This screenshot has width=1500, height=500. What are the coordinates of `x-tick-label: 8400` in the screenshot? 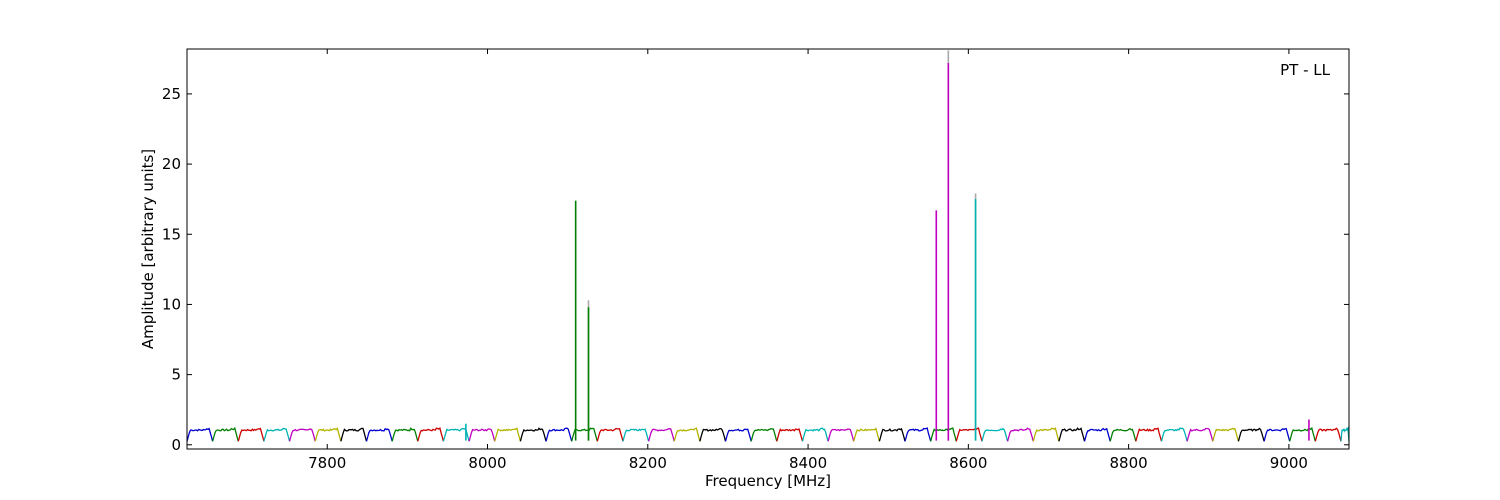 It's located at (808, 463).